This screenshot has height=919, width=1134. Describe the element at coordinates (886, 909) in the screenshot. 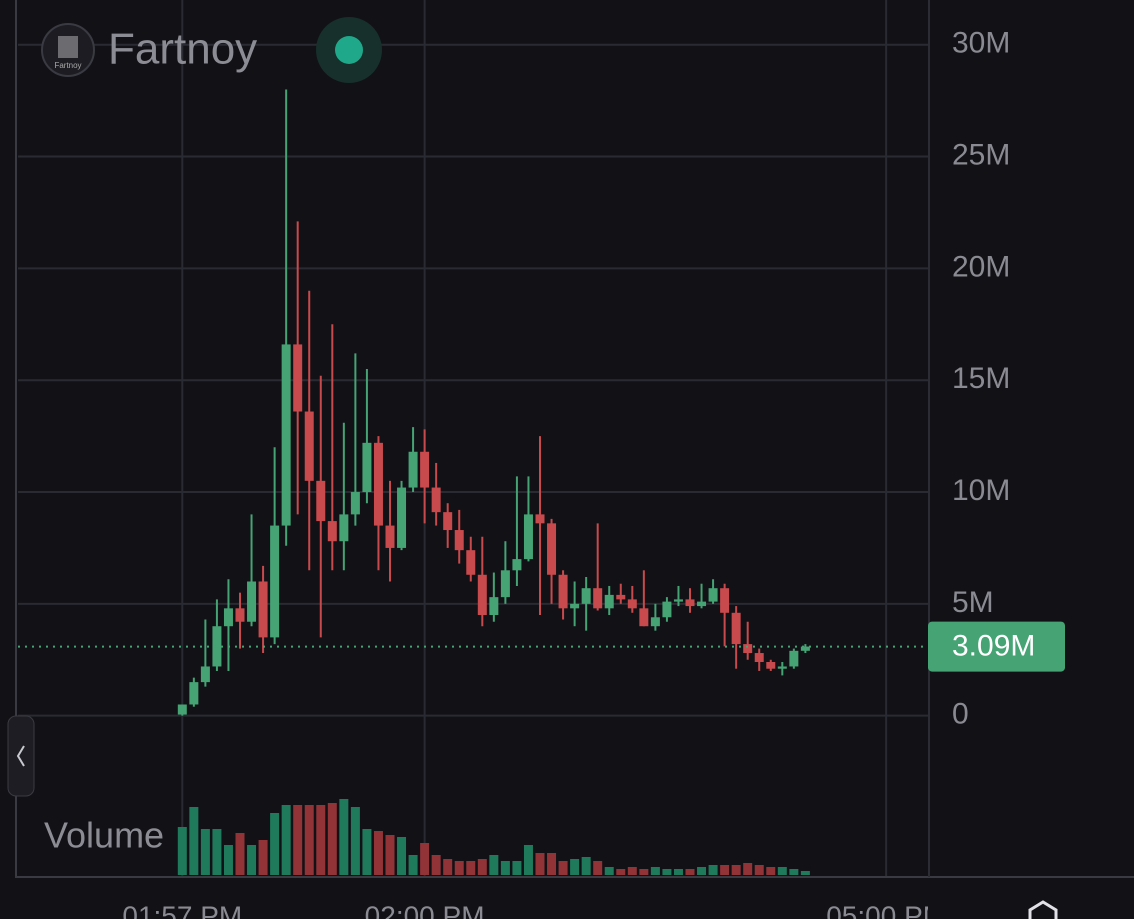

I see `x-tick-label: 05:00 PM` at that location.